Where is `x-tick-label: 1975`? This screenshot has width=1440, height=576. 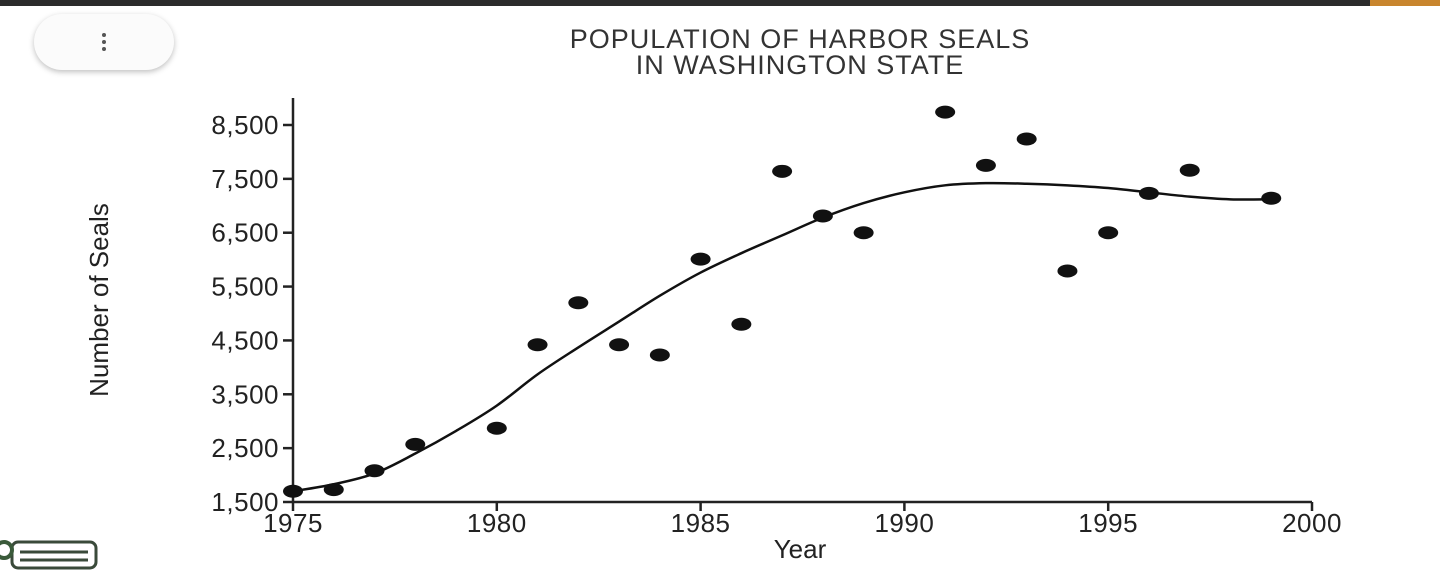 x-tick-label: 1975 is located at coordinates (293, 523).